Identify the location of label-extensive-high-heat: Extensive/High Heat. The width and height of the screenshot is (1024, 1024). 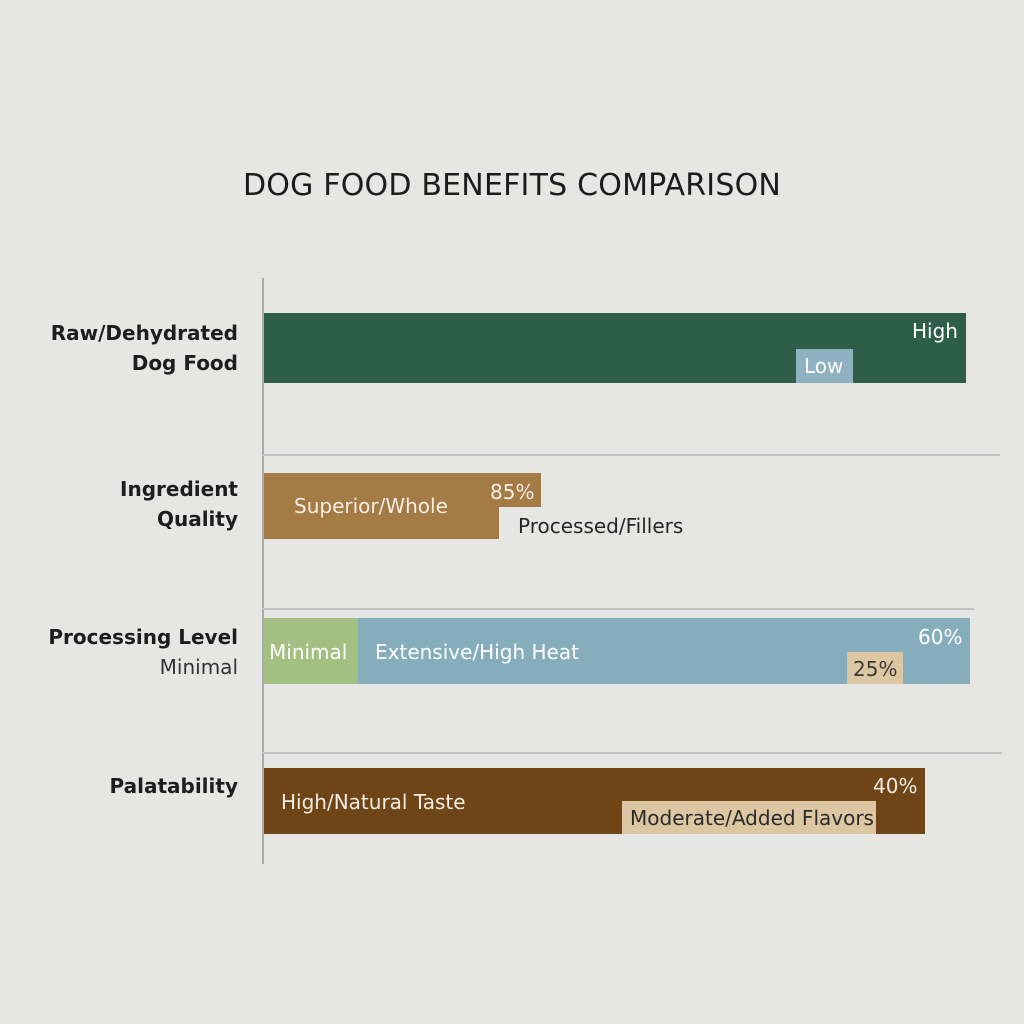
(477, 652).